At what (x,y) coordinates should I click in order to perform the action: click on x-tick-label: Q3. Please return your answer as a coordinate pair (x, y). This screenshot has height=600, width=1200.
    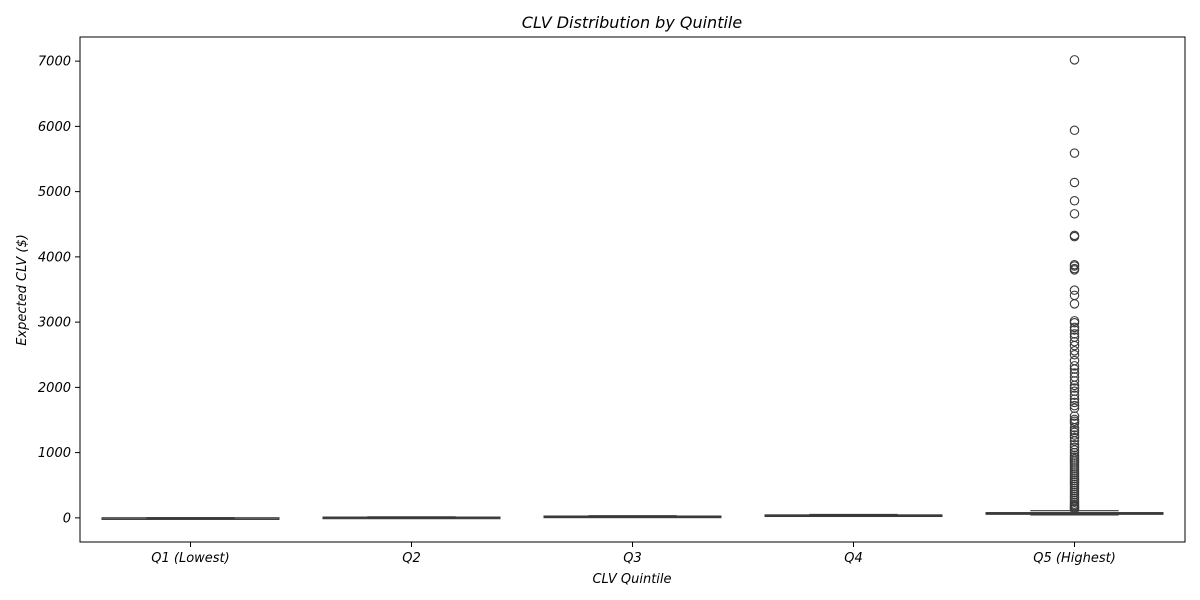
    Looking at the image, I should click on (632, 558).